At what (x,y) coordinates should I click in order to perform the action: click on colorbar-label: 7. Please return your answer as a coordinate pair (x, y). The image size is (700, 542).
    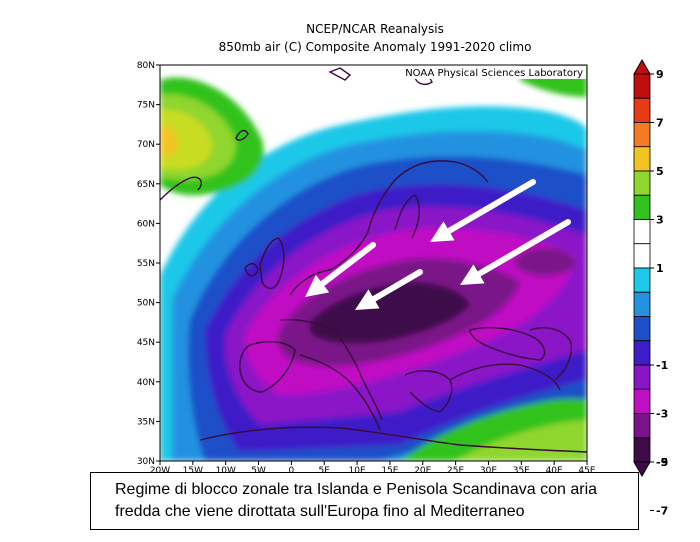
    Looking at the image, I should click on (660, 123).